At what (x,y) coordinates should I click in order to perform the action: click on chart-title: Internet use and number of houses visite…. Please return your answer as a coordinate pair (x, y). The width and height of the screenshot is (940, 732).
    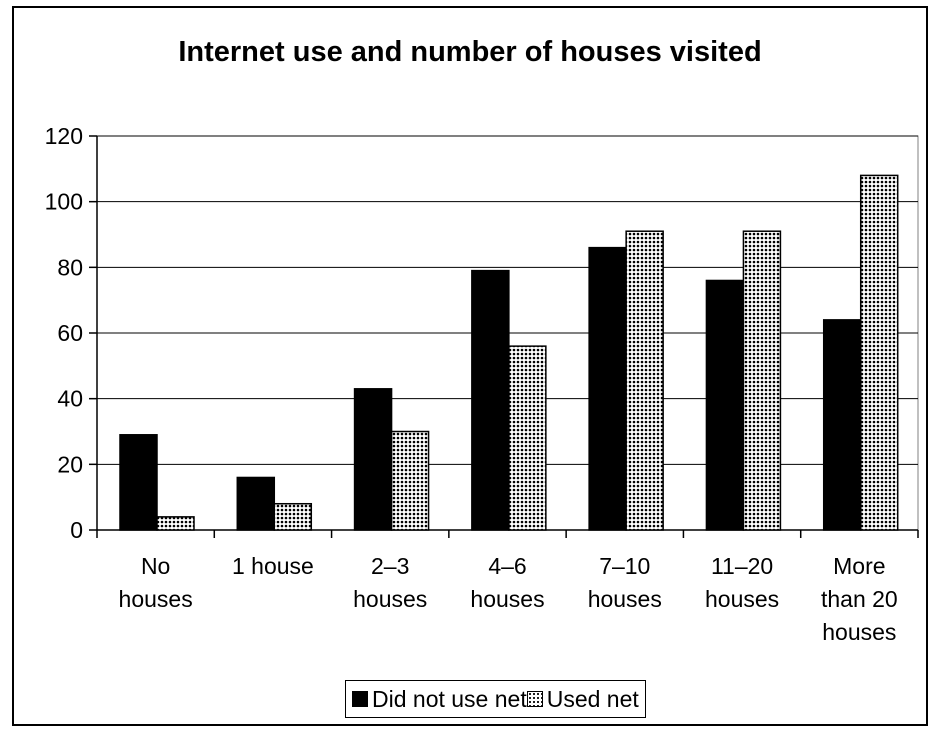
    Looking at the image, I should click on (470, 52).